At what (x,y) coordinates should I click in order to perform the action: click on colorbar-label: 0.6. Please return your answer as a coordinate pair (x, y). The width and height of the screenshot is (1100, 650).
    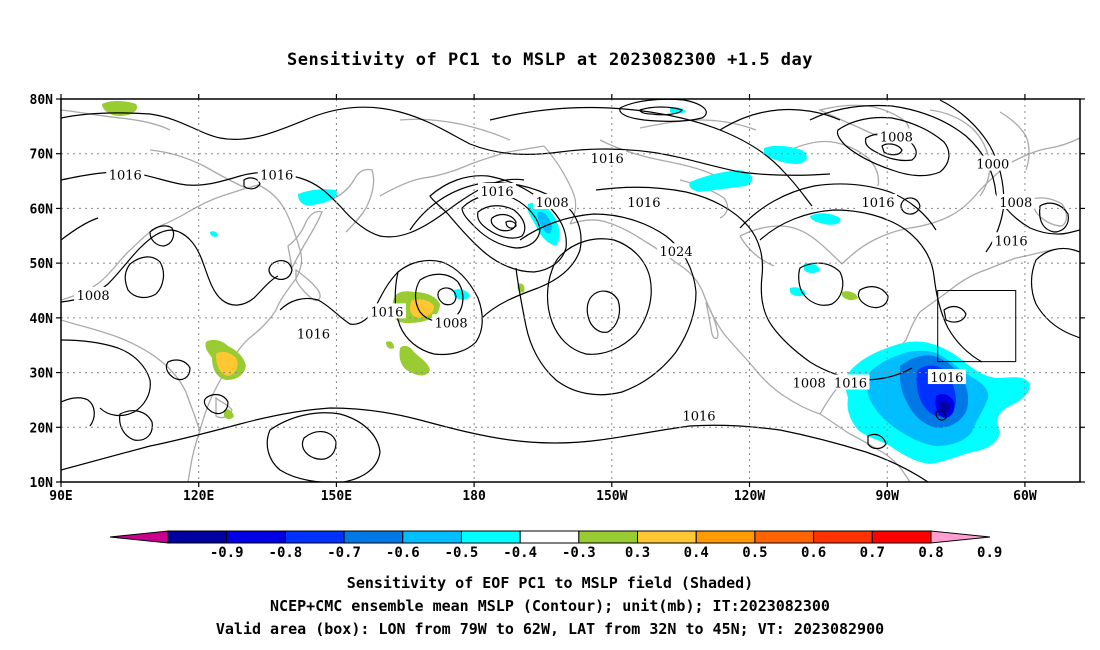
    Looking at the image, I should click on (813, 553).